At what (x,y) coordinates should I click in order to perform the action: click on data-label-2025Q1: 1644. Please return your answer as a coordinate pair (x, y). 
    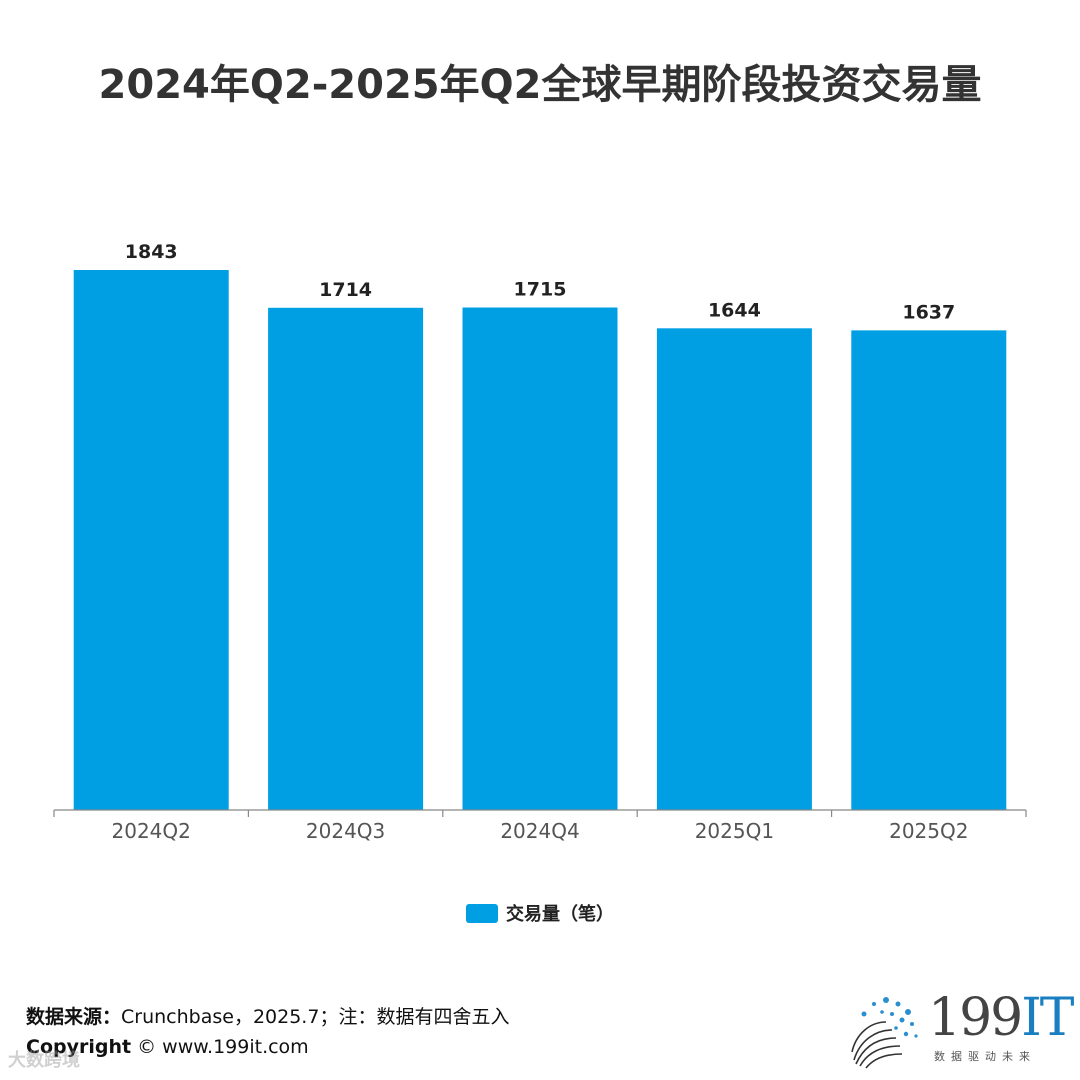
    Looking at the image, I should click on (734, 310).